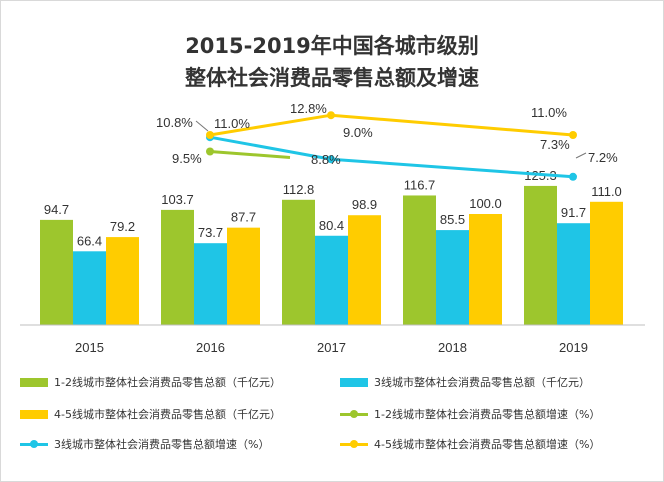 The width and height of the screenshot is (664, 482). What do you see at coordinates (210, 347) in the screenshot?
I see `x-tick-label: 2016` at bounding box center [210, 347].